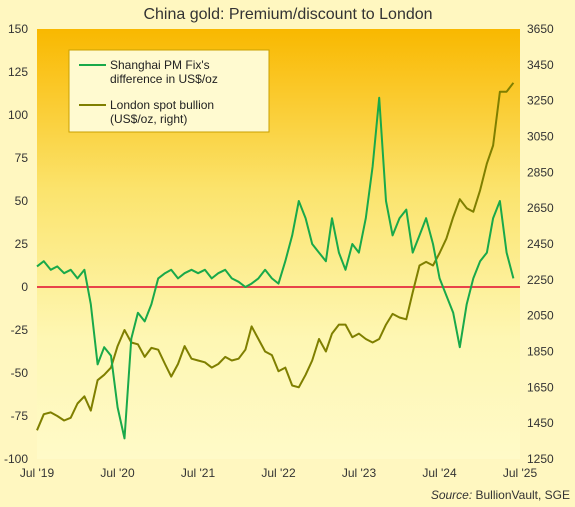 This screenshot has width=575, height=507. I want to click on source-note: Source: BullionVault, SGE, so click(500, 495).